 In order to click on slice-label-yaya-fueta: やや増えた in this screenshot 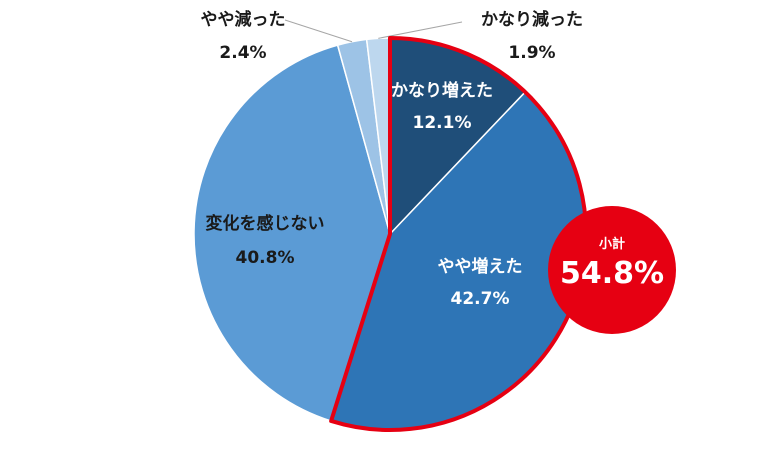, I will do `click(480, 266)`.